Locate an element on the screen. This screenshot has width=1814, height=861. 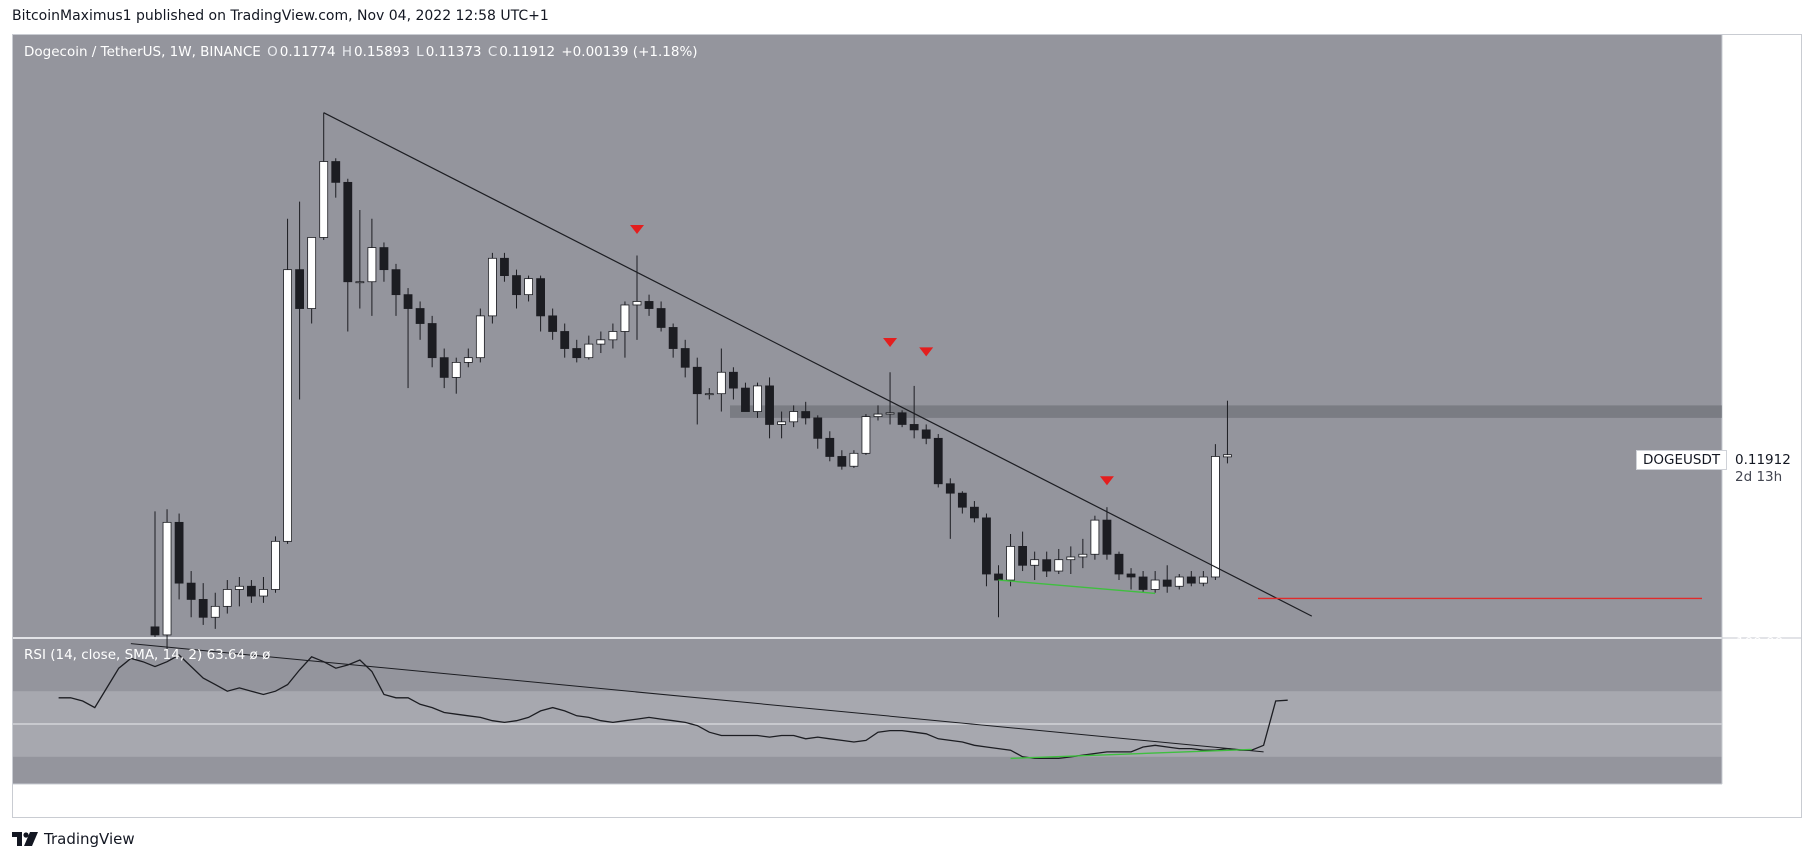
rsi-legend: RSI (14, close, SMA, 14, 2) 63.64 ø ø is located at coordinates (147, 655).